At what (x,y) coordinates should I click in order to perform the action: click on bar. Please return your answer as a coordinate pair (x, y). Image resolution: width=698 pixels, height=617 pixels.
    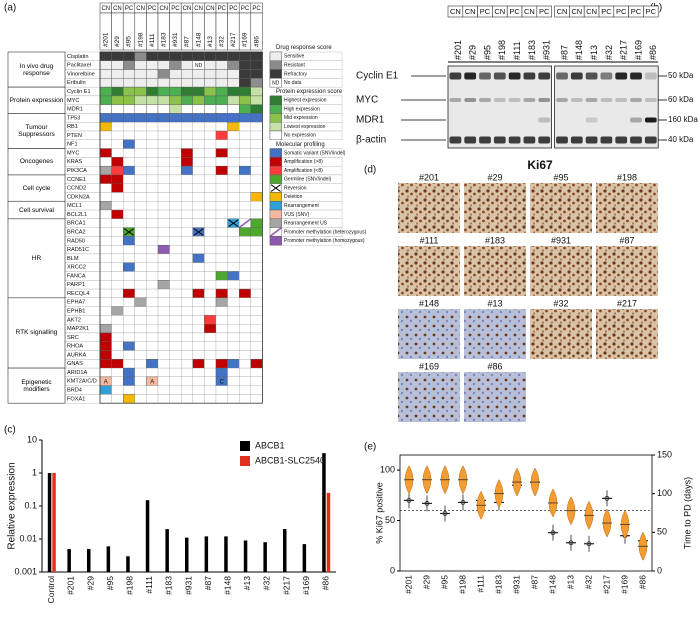
    Looking at the image, I should click on (128, 564).